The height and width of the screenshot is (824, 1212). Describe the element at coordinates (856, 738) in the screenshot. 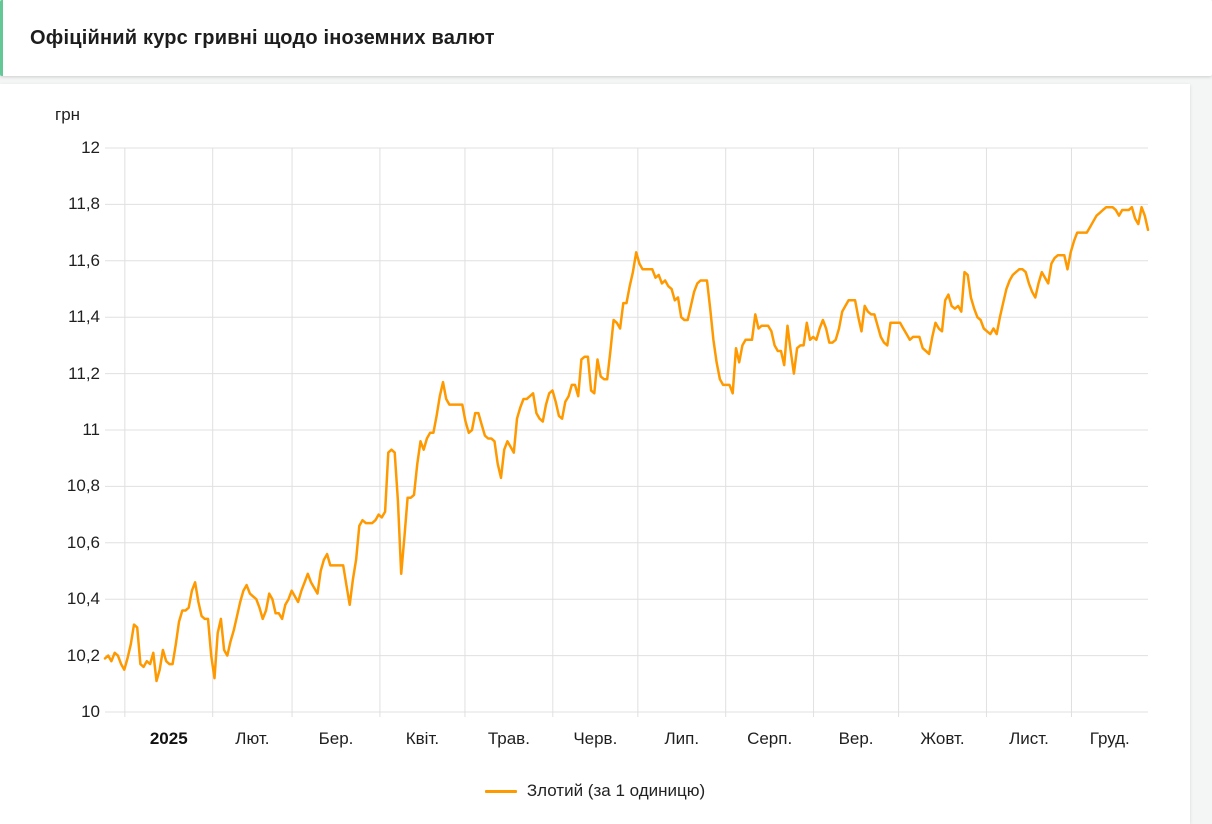

I see `x-axis-month-label: Вер.` at that location.